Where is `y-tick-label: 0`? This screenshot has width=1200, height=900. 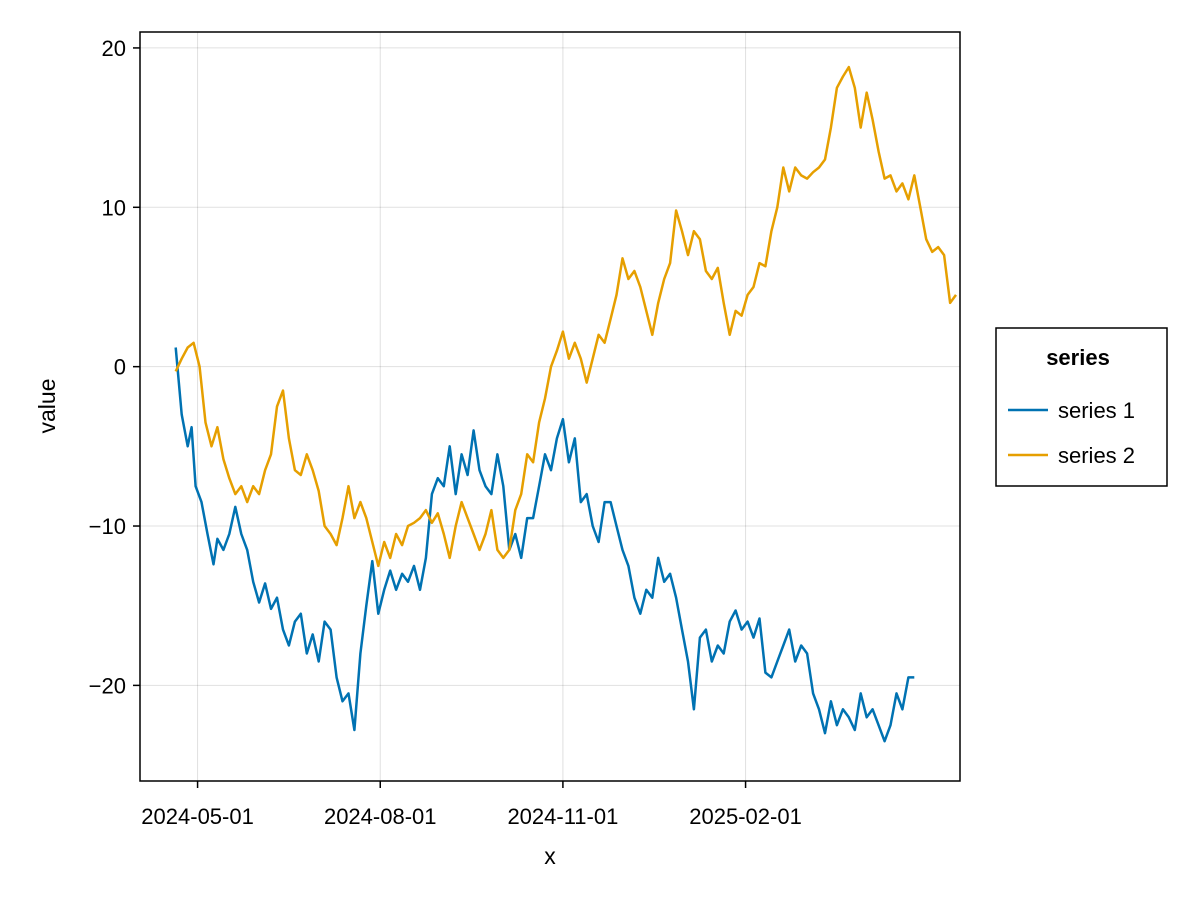 y-tick-label: 0 is located at coordinates (120, 367).